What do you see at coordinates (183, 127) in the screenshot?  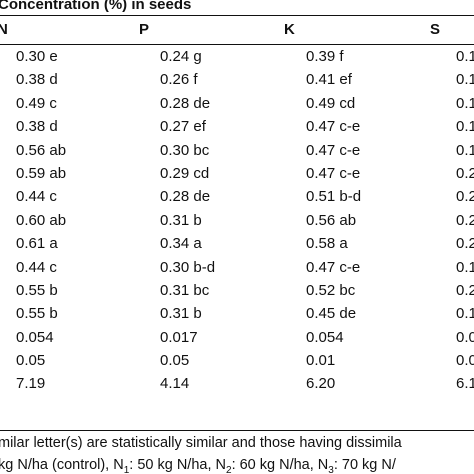 I see `cell-p: 0.27 ef` at bounding box center [183, 127].